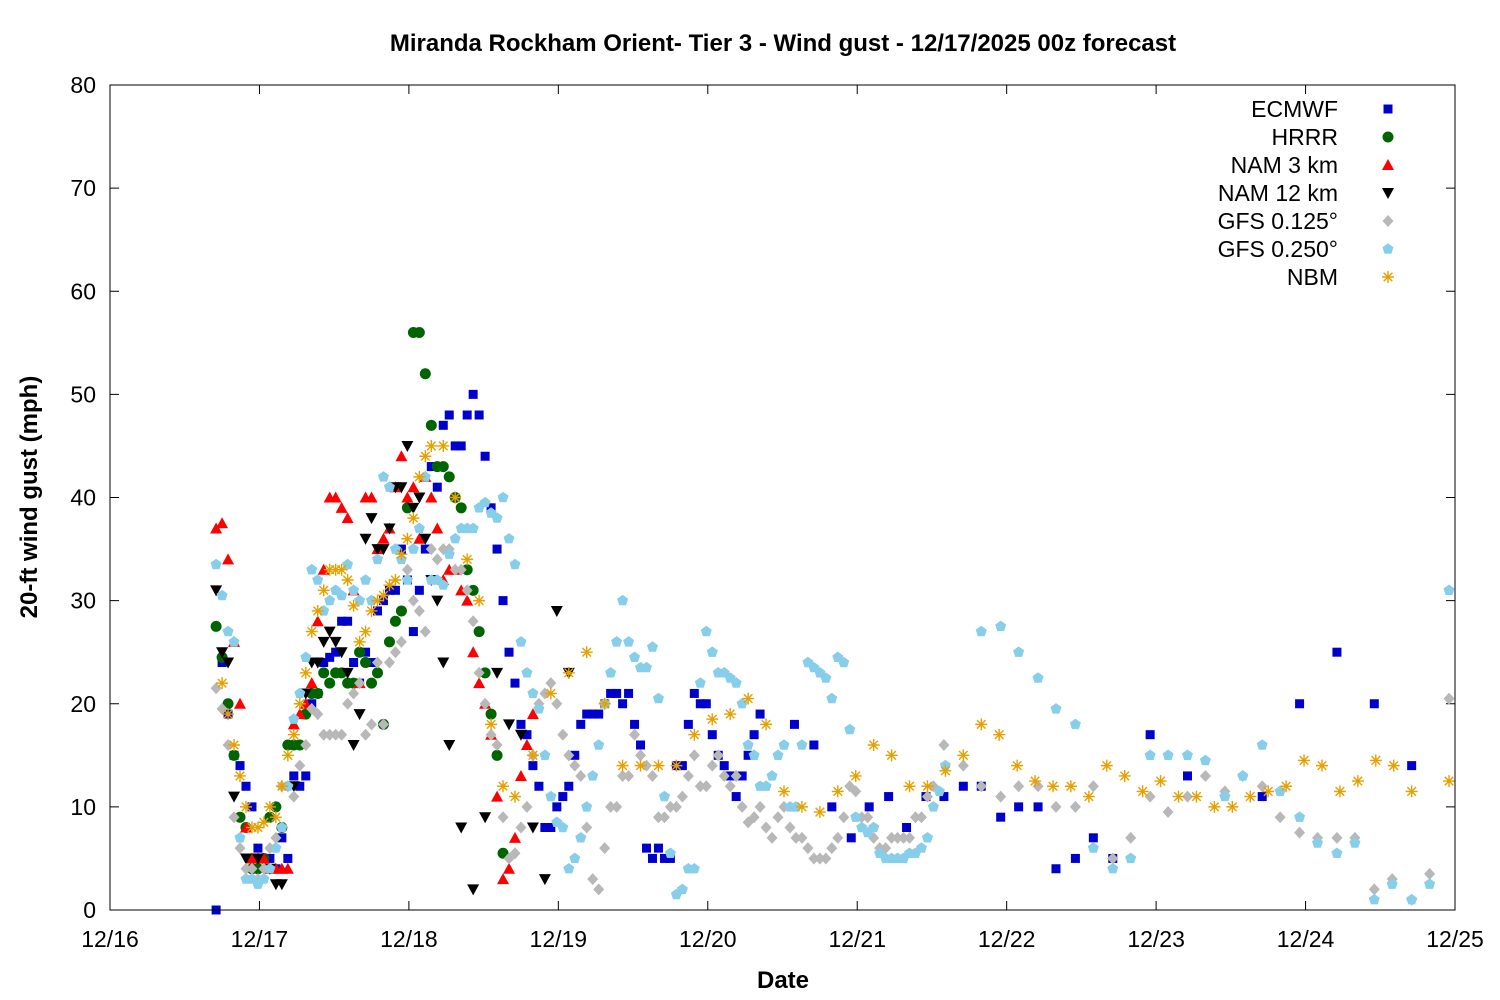  Describe the element at coordinates (1278, 193) in the screenshot. I see `legend-label: NAM 12 km` at that location.